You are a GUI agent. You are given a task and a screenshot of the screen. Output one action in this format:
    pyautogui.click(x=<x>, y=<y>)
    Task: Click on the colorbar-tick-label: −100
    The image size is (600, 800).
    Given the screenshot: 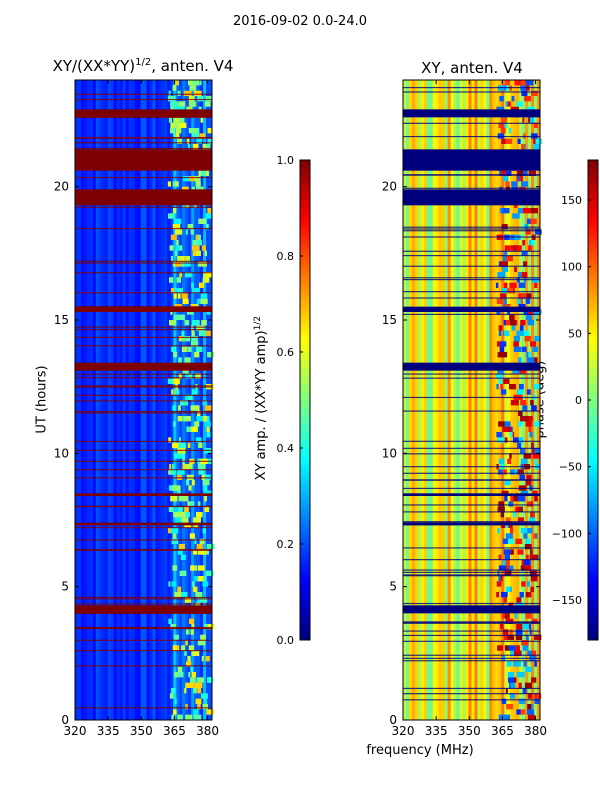 What is the action you would take?
    pyautogui.click(x=567, y=533)
    